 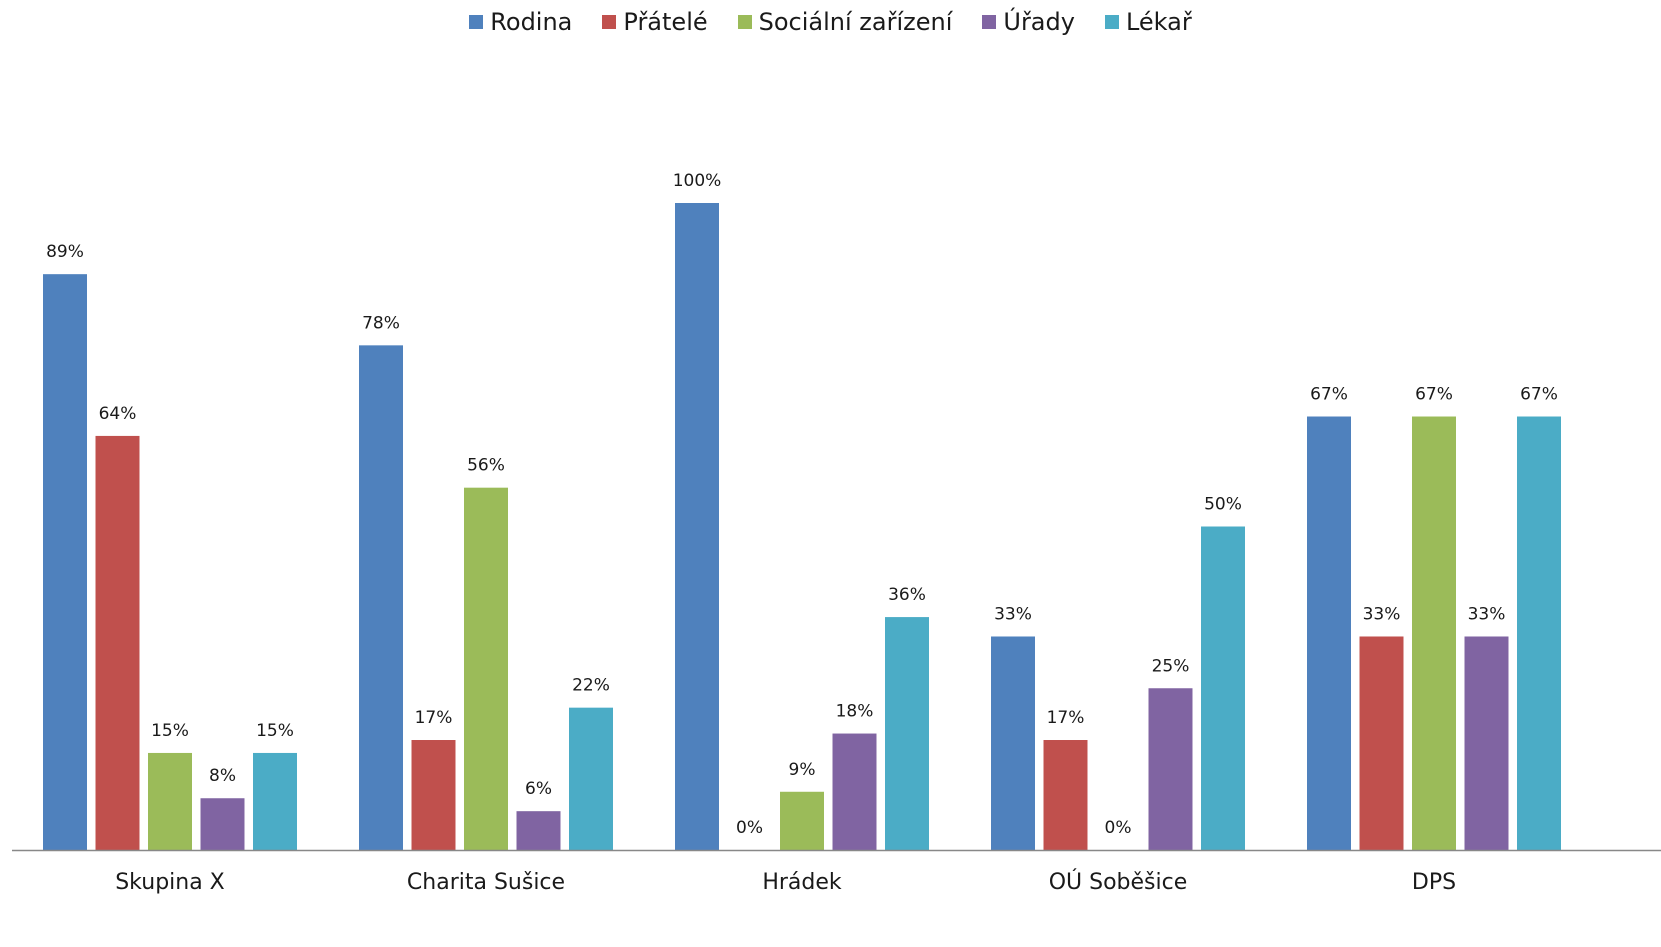 I want to click on category-label-2: Hrádek, so click(x=802, y=882).